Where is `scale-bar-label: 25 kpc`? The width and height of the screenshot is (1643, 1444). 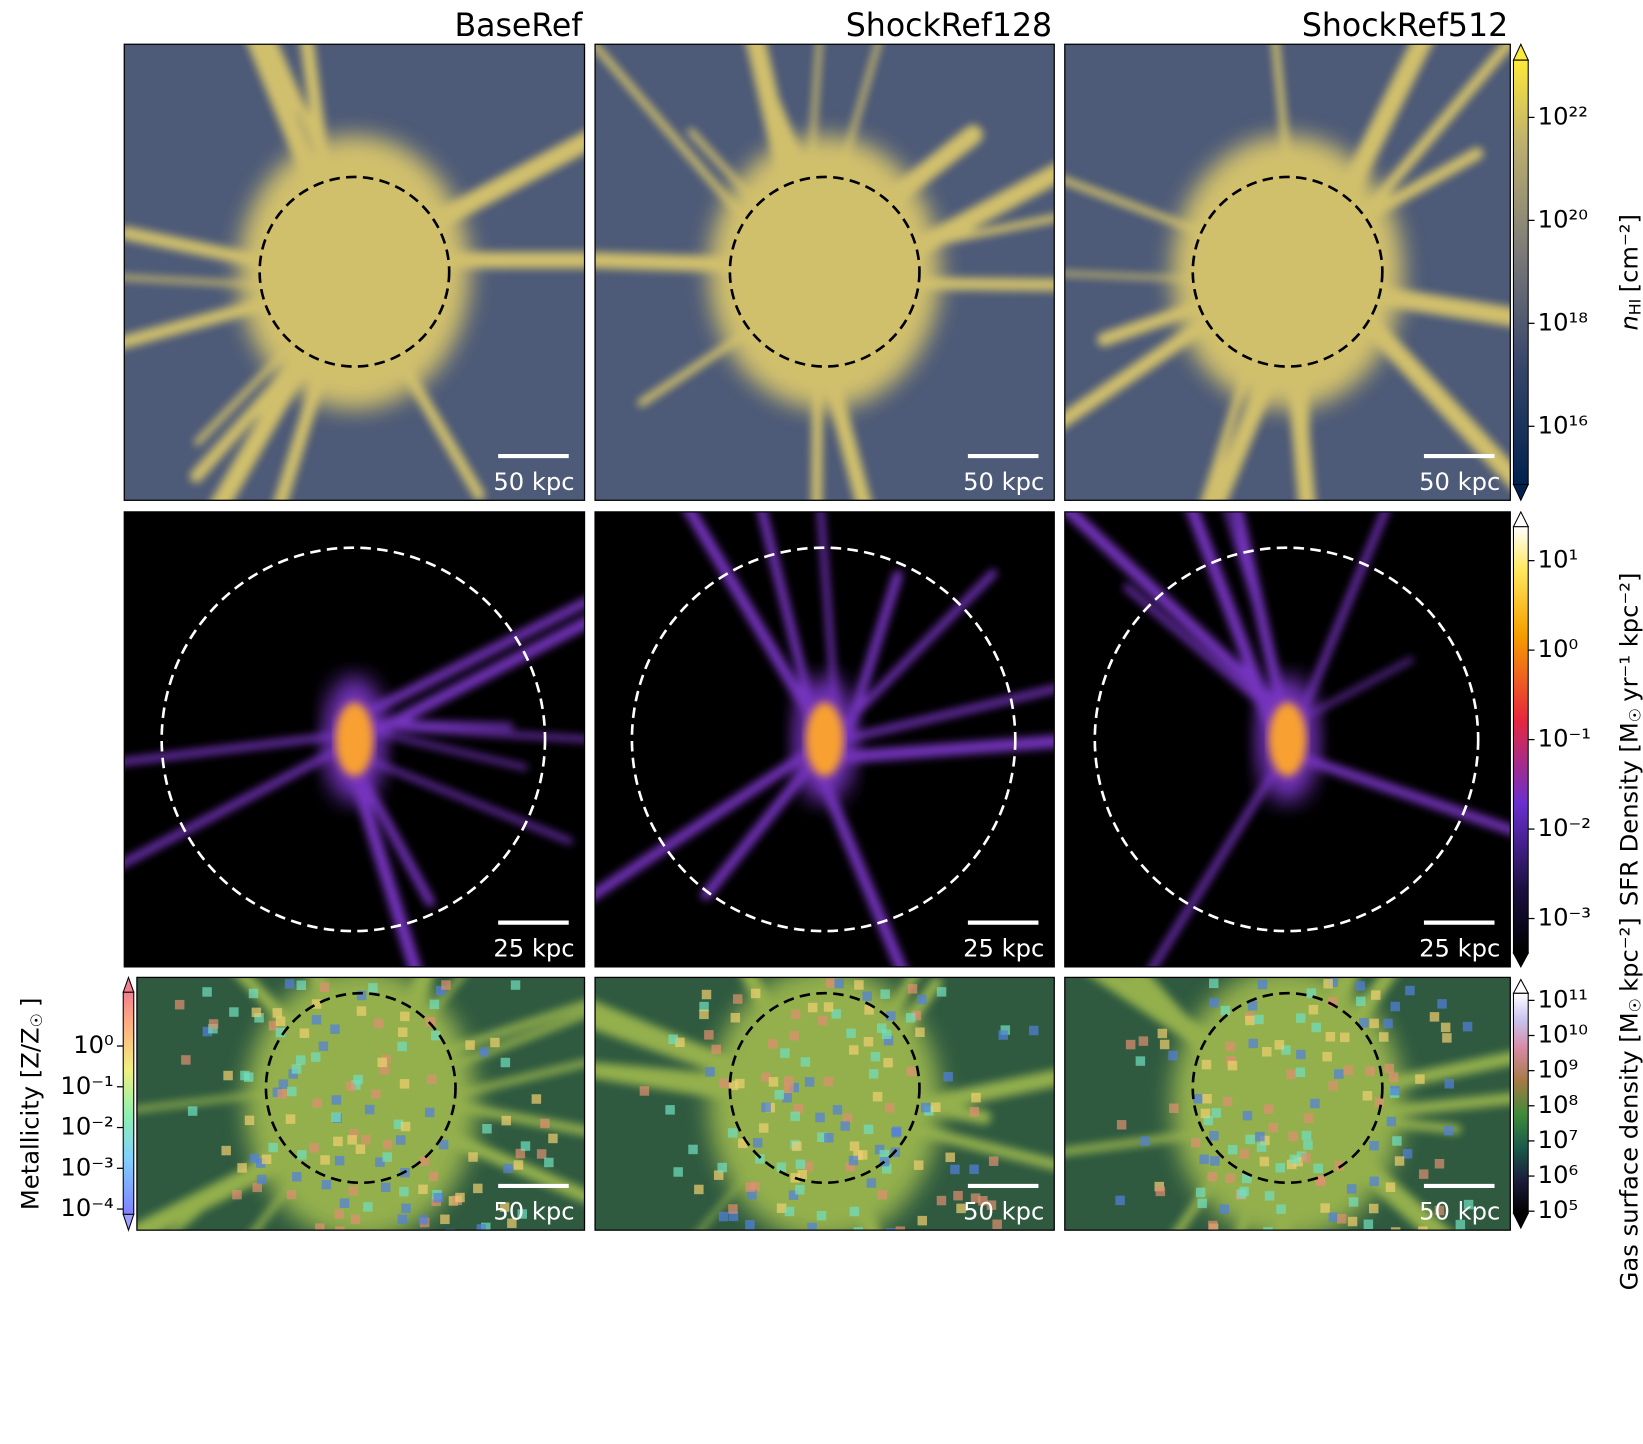
scale-bar-label: 25 kpc is located at coordinates (533, 948).